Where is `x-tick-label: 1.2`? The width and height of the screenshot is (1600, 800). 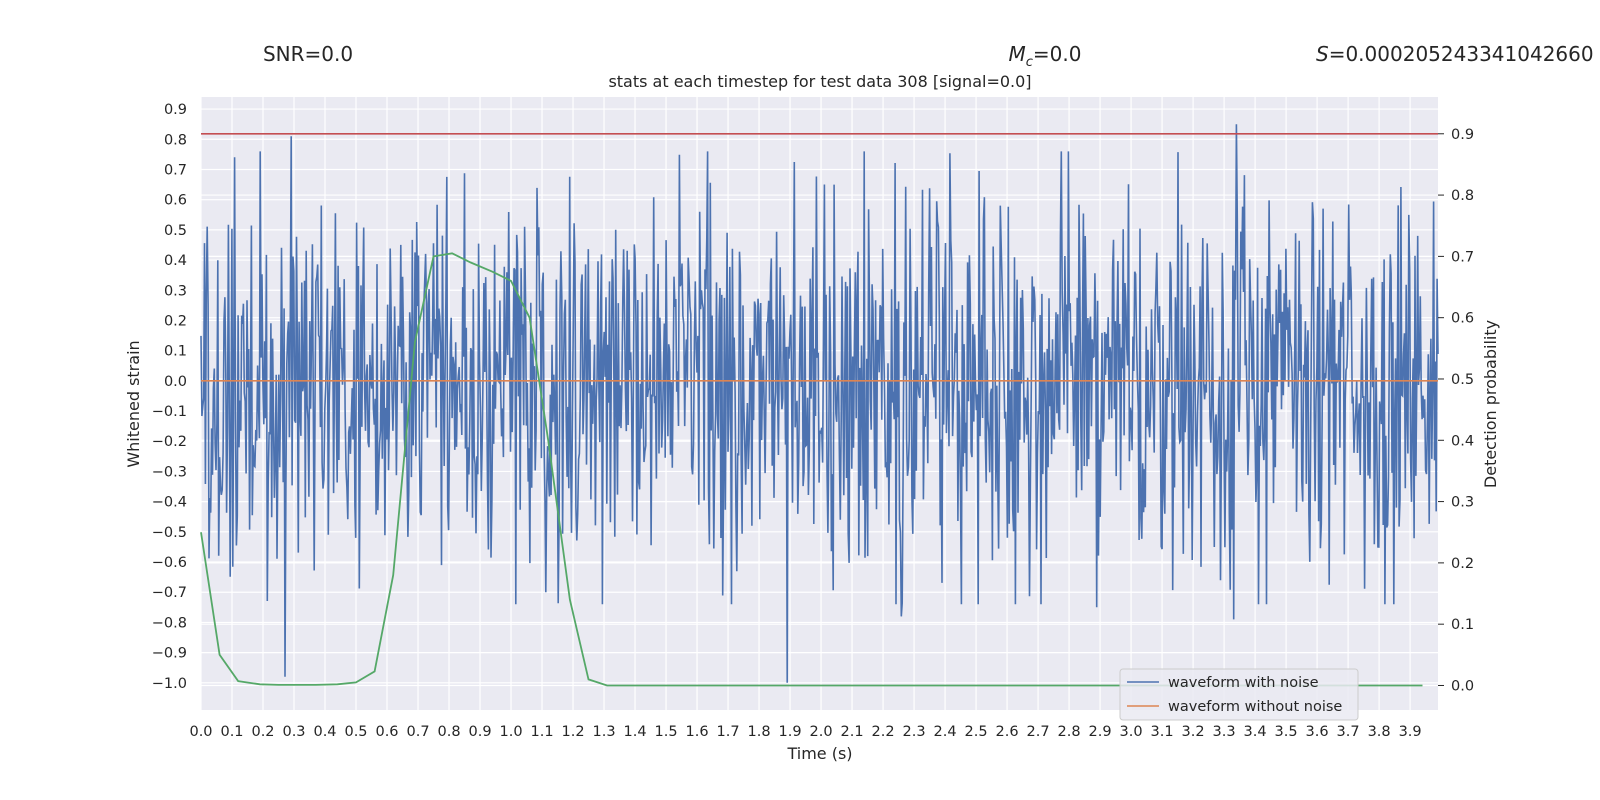
x-tick-label: 1.2 is located at coordinates (572, 732).